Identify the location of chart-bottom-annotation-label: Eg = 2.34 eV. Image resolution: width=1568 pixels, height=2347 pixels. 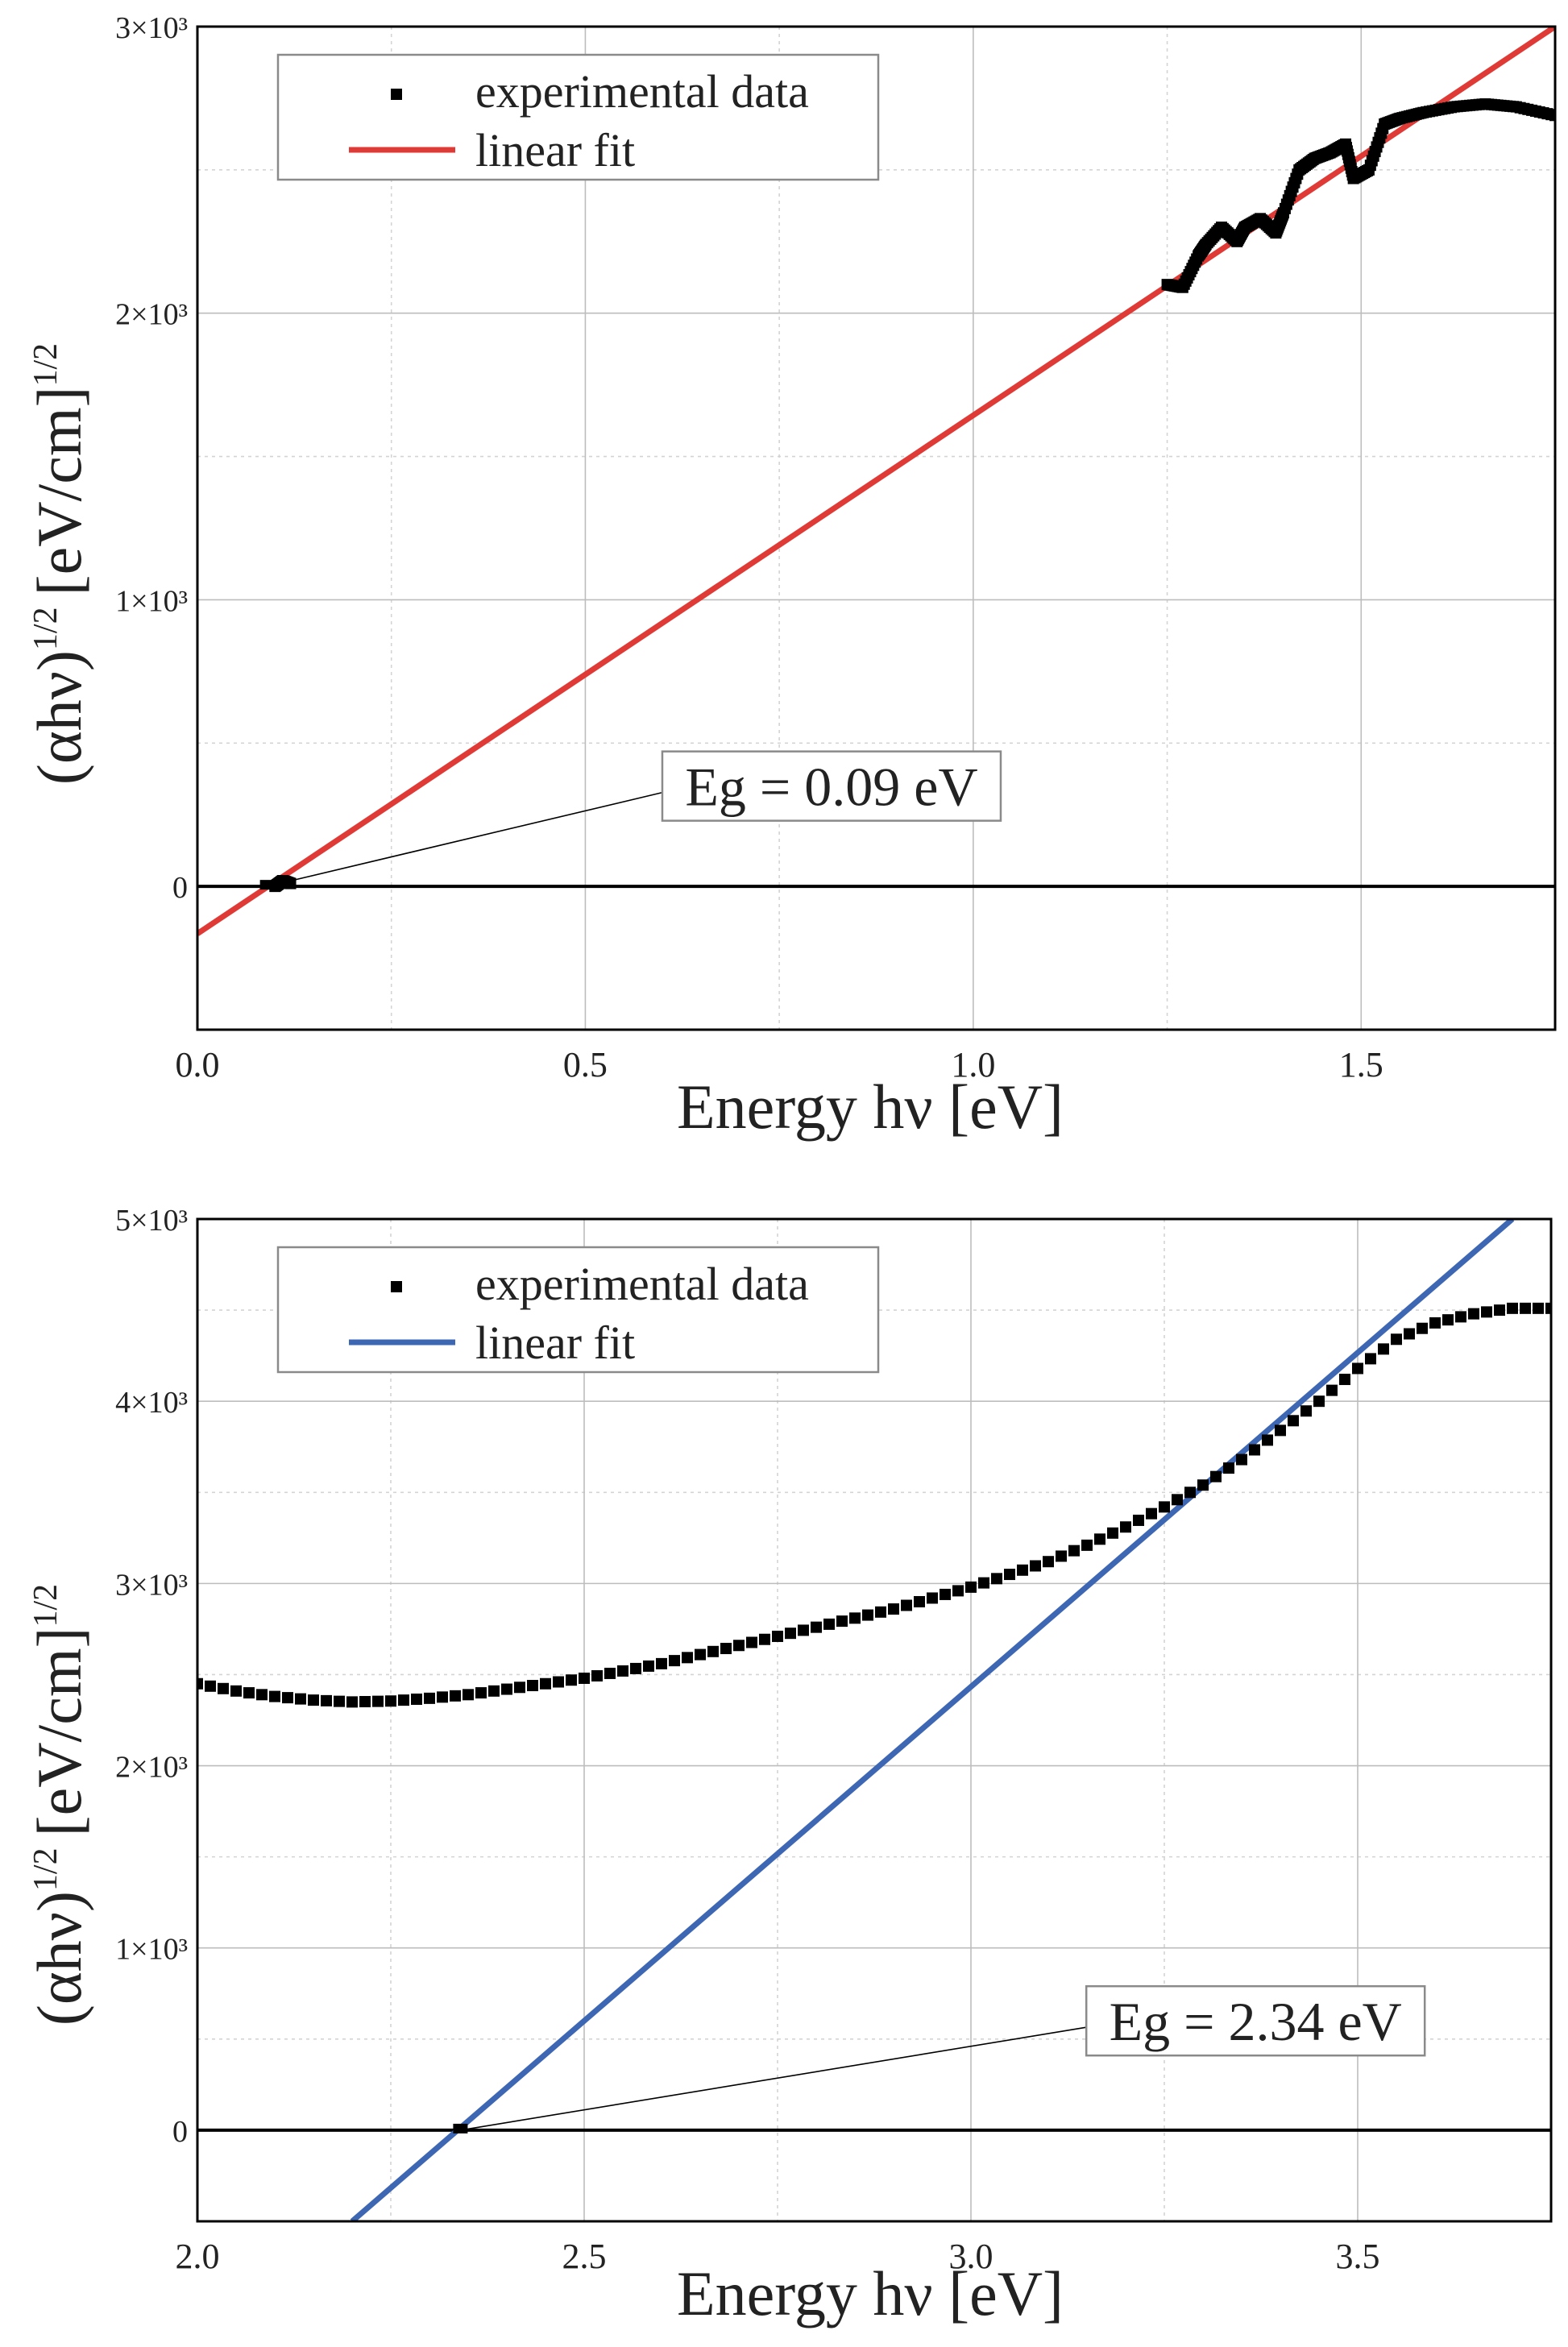
(1256, 2021).